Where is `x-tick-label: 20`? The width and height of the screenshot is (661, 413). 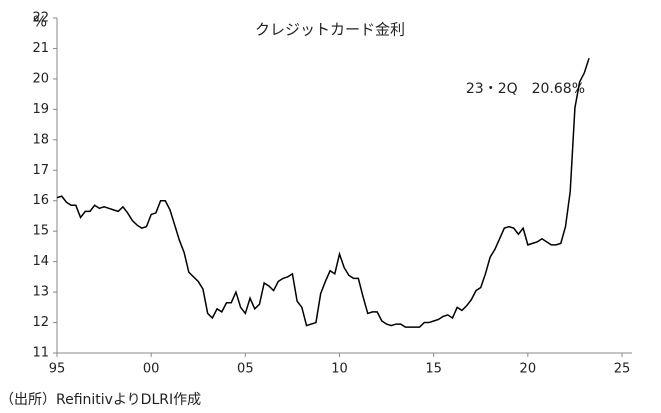
x-tick-label: 20 is located at coordinates (528, 369).